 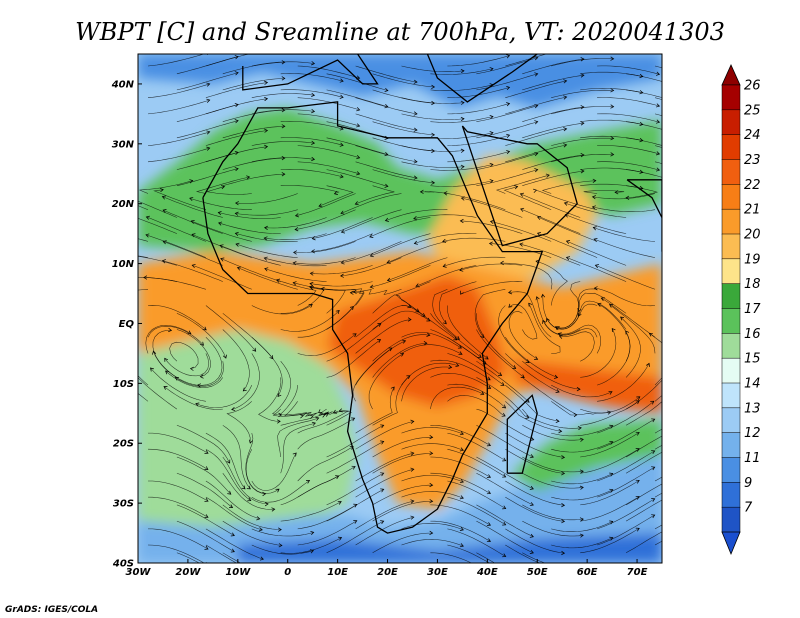 I want to click on lat-tick-label: 40S, so click(x=123, y=564).